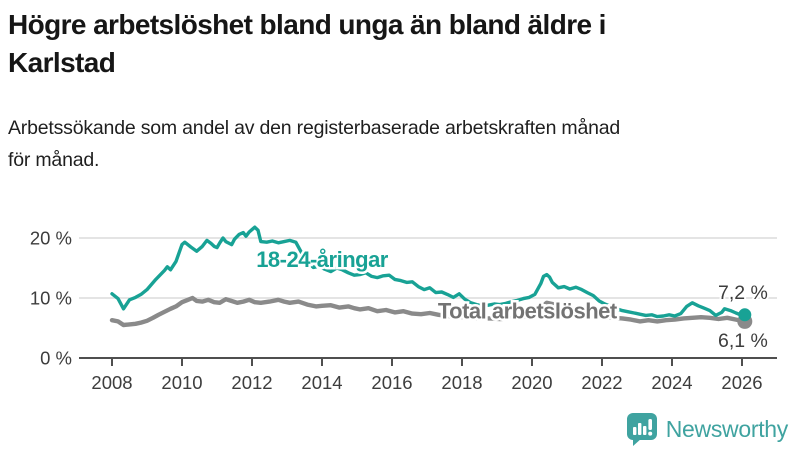 The image size is (800, 455). I want to click on series-label-0: 18-24-åringar, so click(322, 259).